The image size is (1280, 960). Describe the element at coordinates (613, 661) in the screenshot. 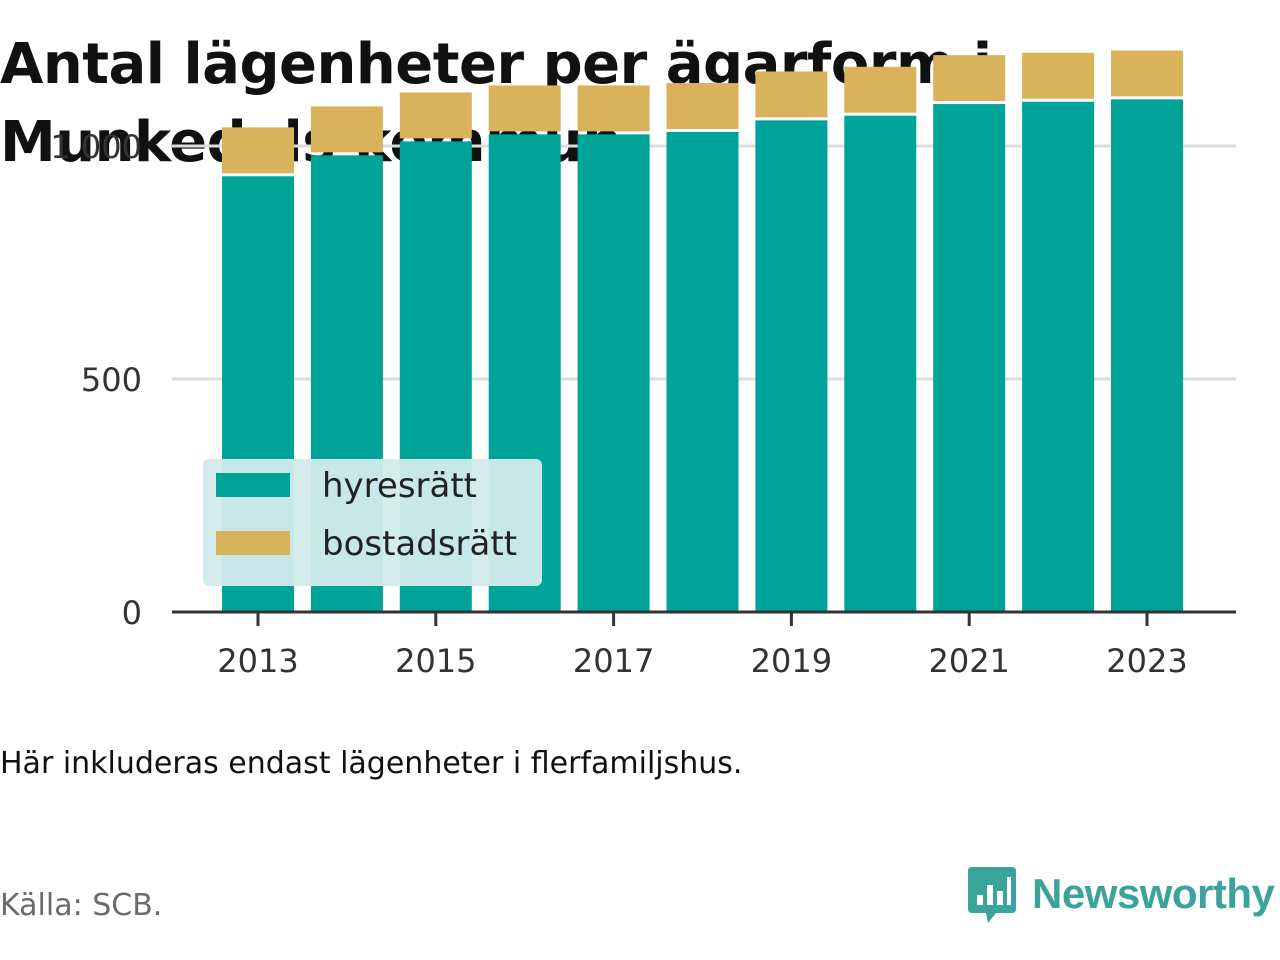

I see `x-tick-label: 2017` at that location.